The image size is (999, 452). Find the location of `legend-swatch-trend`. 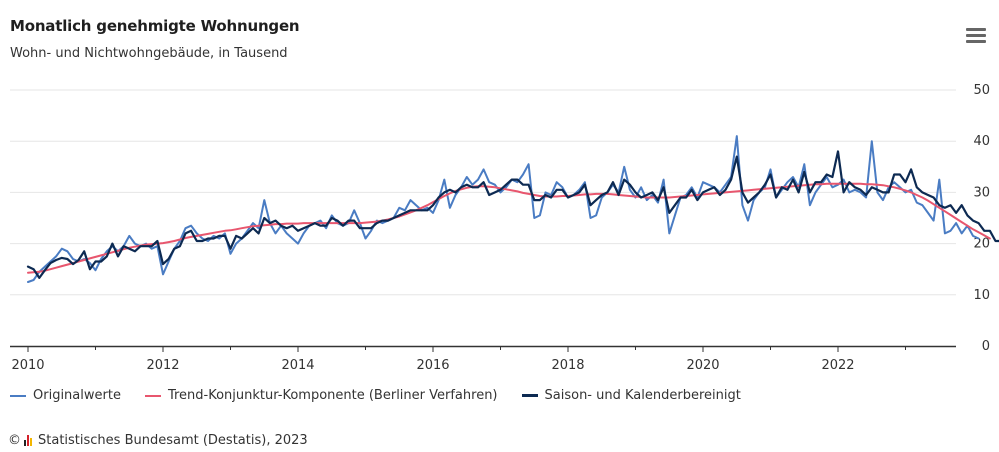

legend-swatch-trend is located at coordinates (152, 395).